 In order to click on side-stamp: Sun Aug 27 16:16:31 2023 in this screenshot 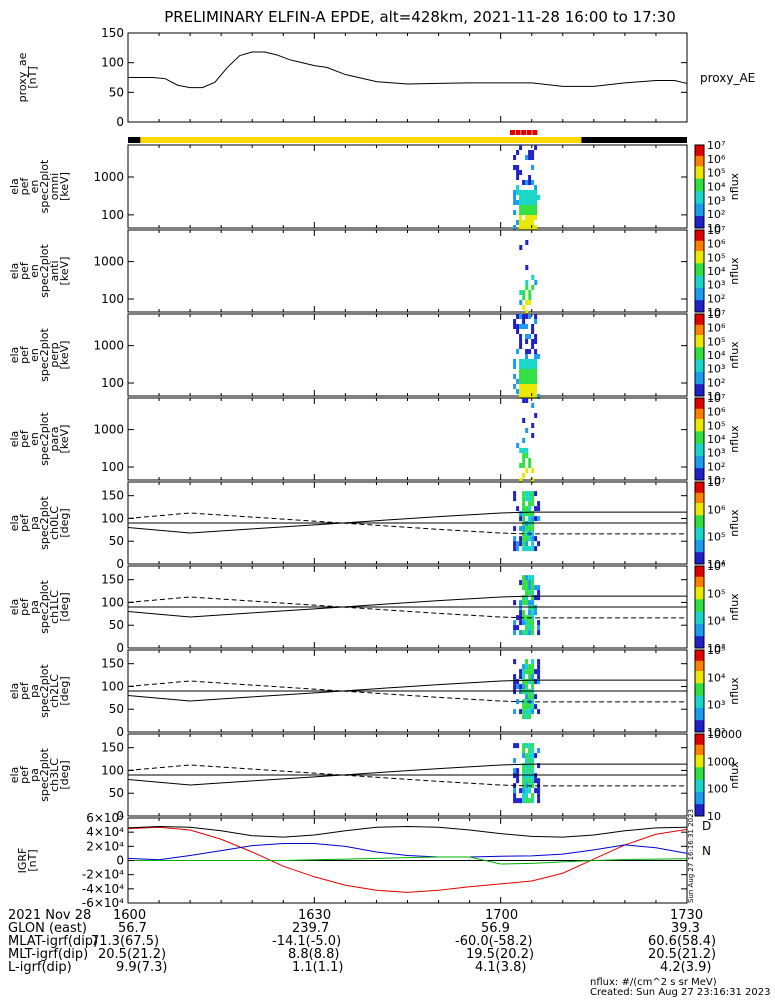, I will do `click(691, 856)`.